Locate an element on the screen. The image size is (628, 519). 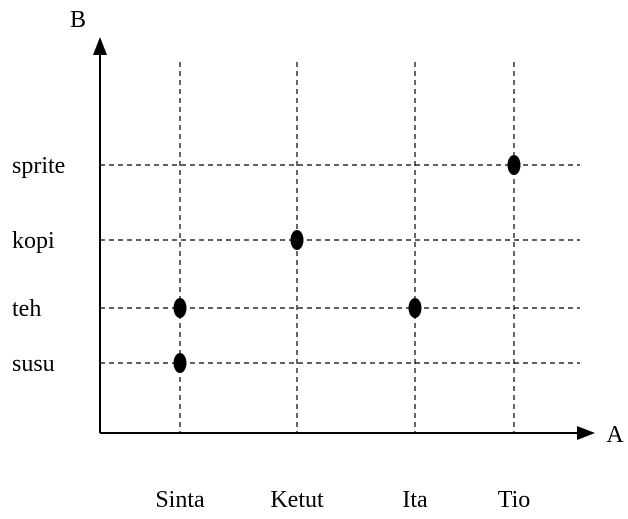
y-axis-arrowhead is located at coordinates (100, 46).